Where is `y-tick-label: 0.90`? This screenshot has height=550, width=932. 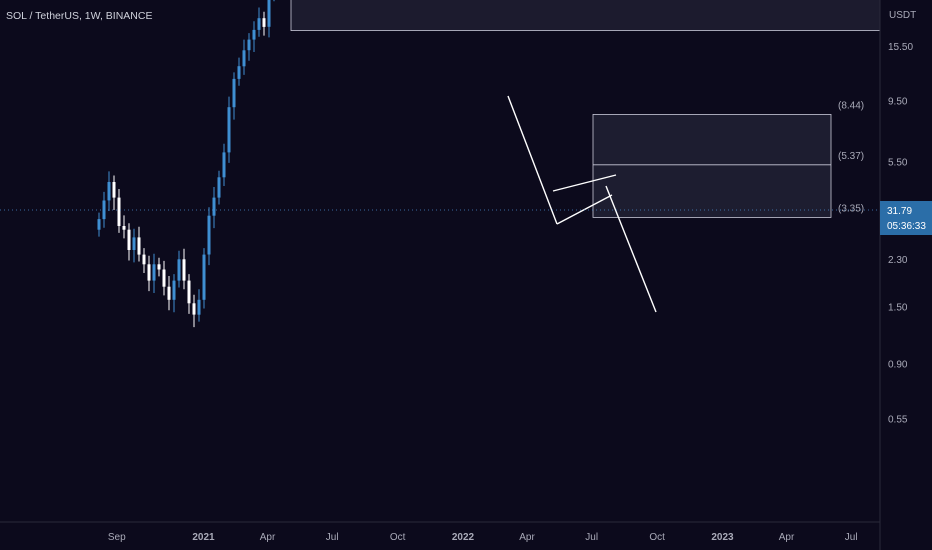
y-tick-label: 0.90 is located at coordinates (898, 364).